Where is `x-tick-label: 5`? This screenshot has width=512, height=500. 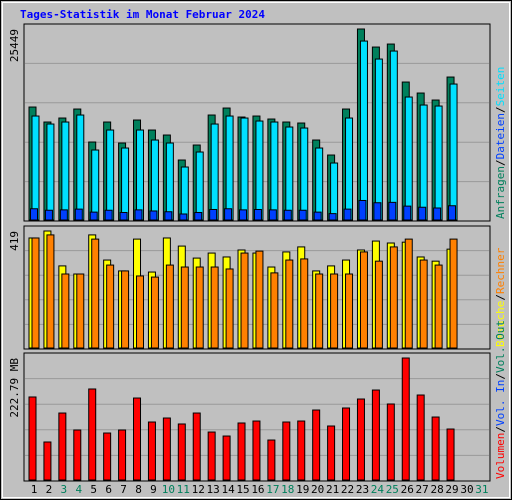
x-tick-label: 5 is located at coordinates (93, 489).